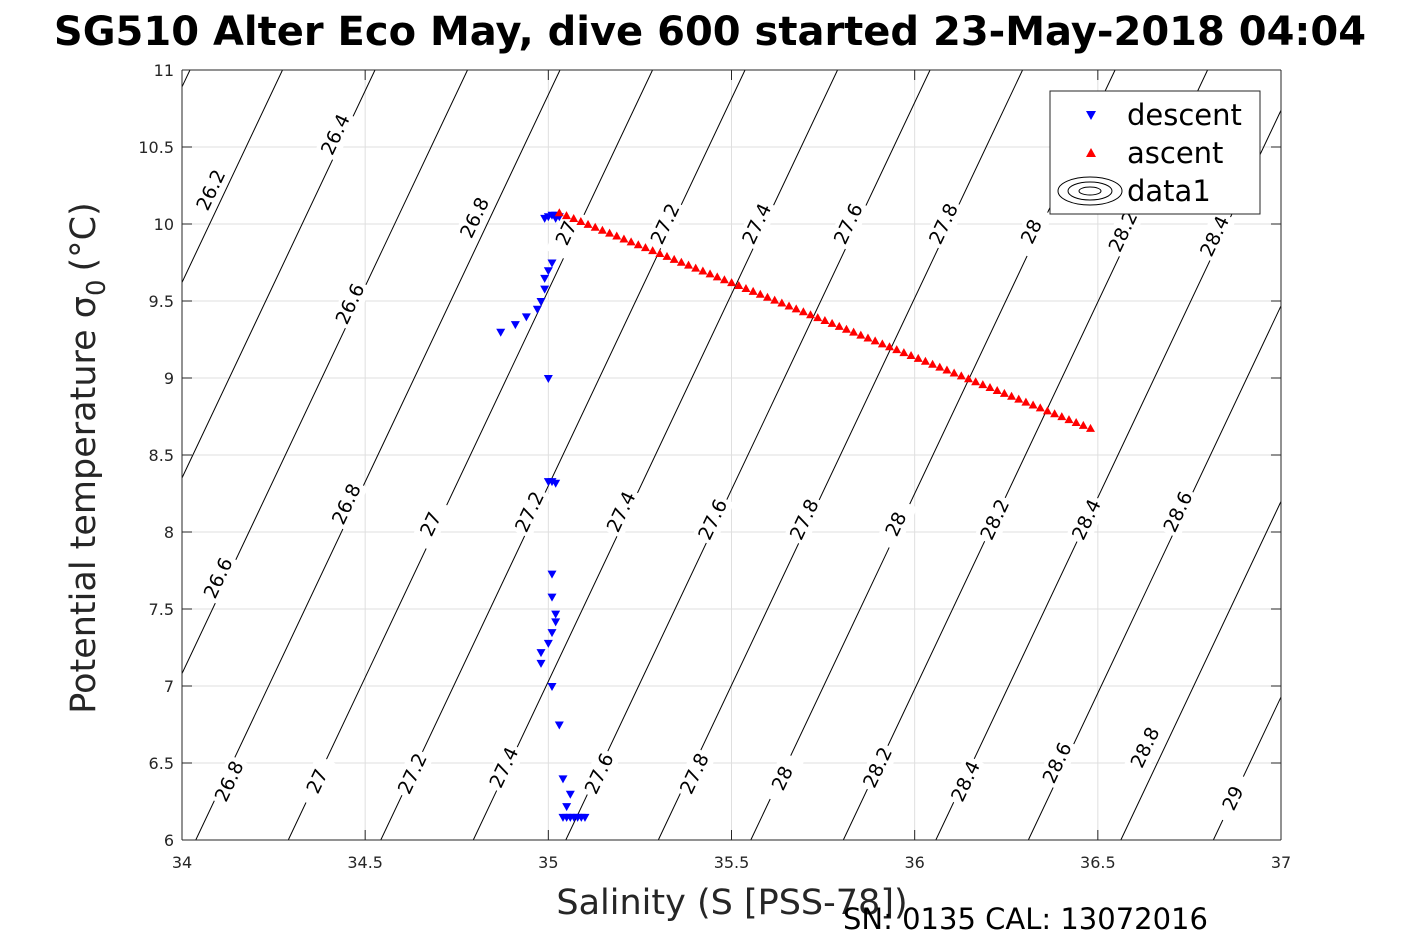  What do you see at coordinates (169, 840) in the screenshot?
I see `y-tick-label: 6` at bounding box center [169, 840].